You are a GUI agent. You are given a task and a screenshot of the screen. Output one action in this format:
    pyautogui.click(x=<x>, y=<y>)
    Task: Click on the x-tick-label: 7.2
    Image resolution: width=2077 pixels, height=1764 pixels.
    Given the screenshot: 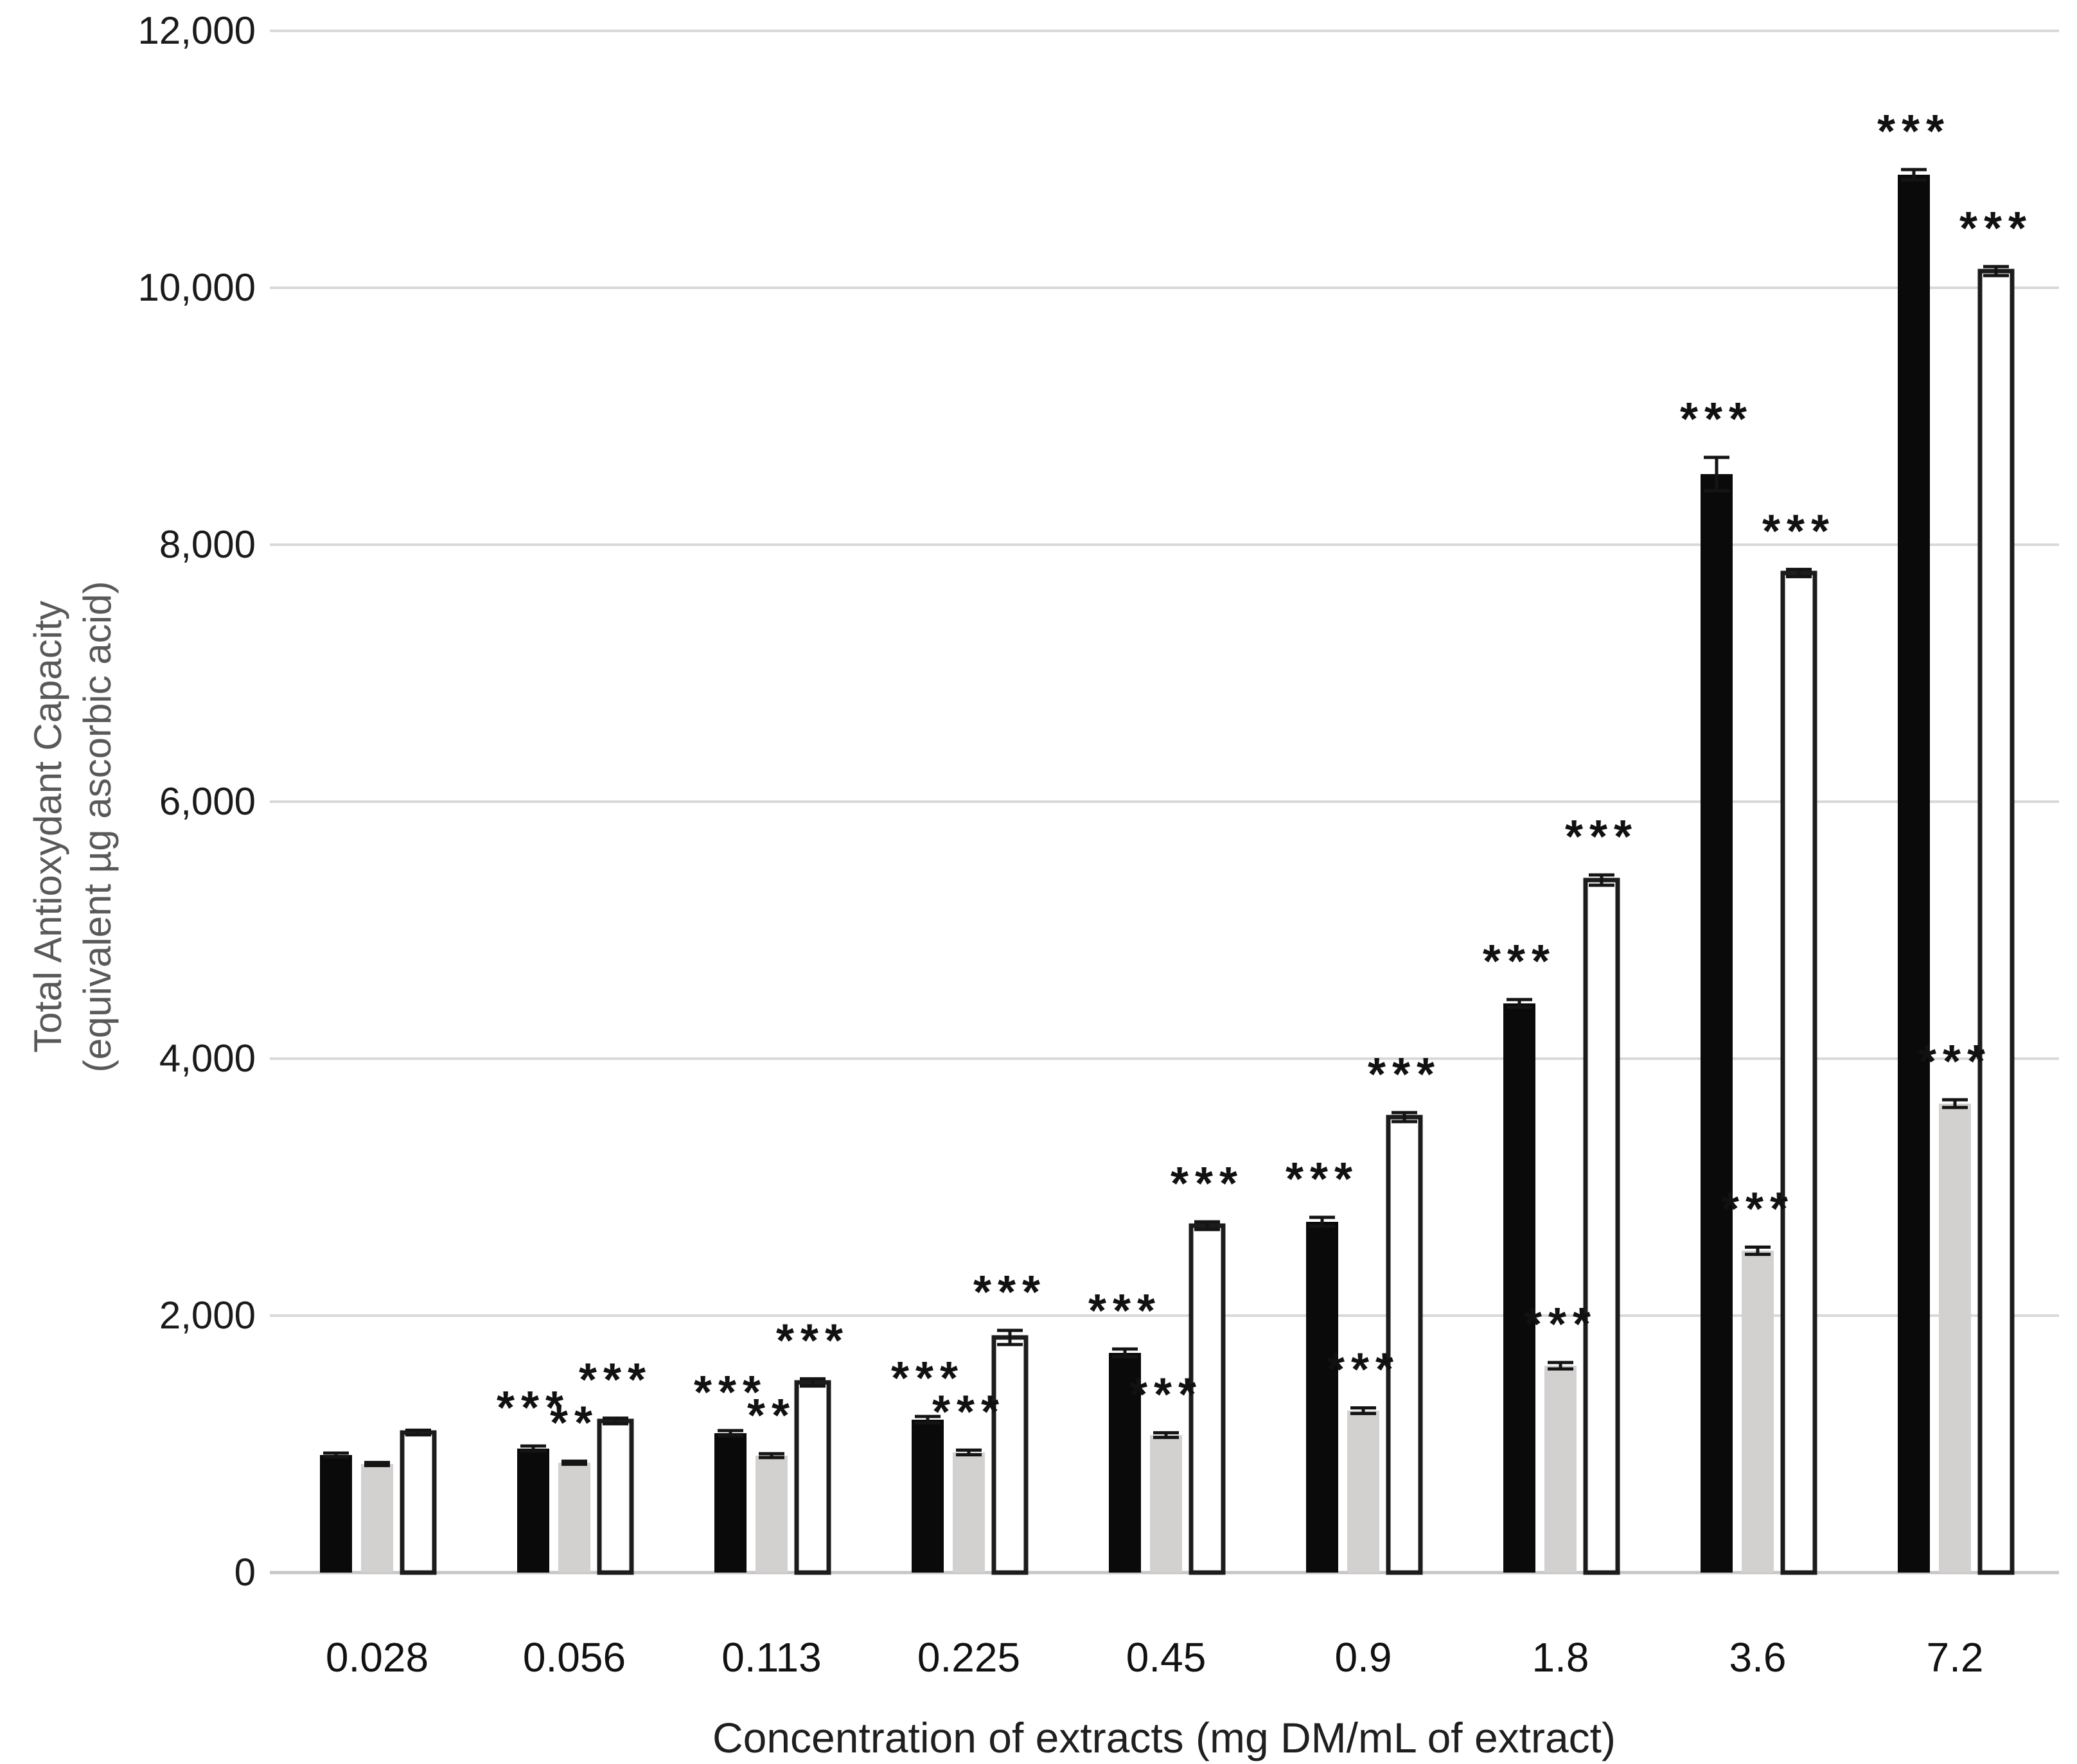 What is the action you would take?
    pyautogui.click(x=1955, y=1657)
    